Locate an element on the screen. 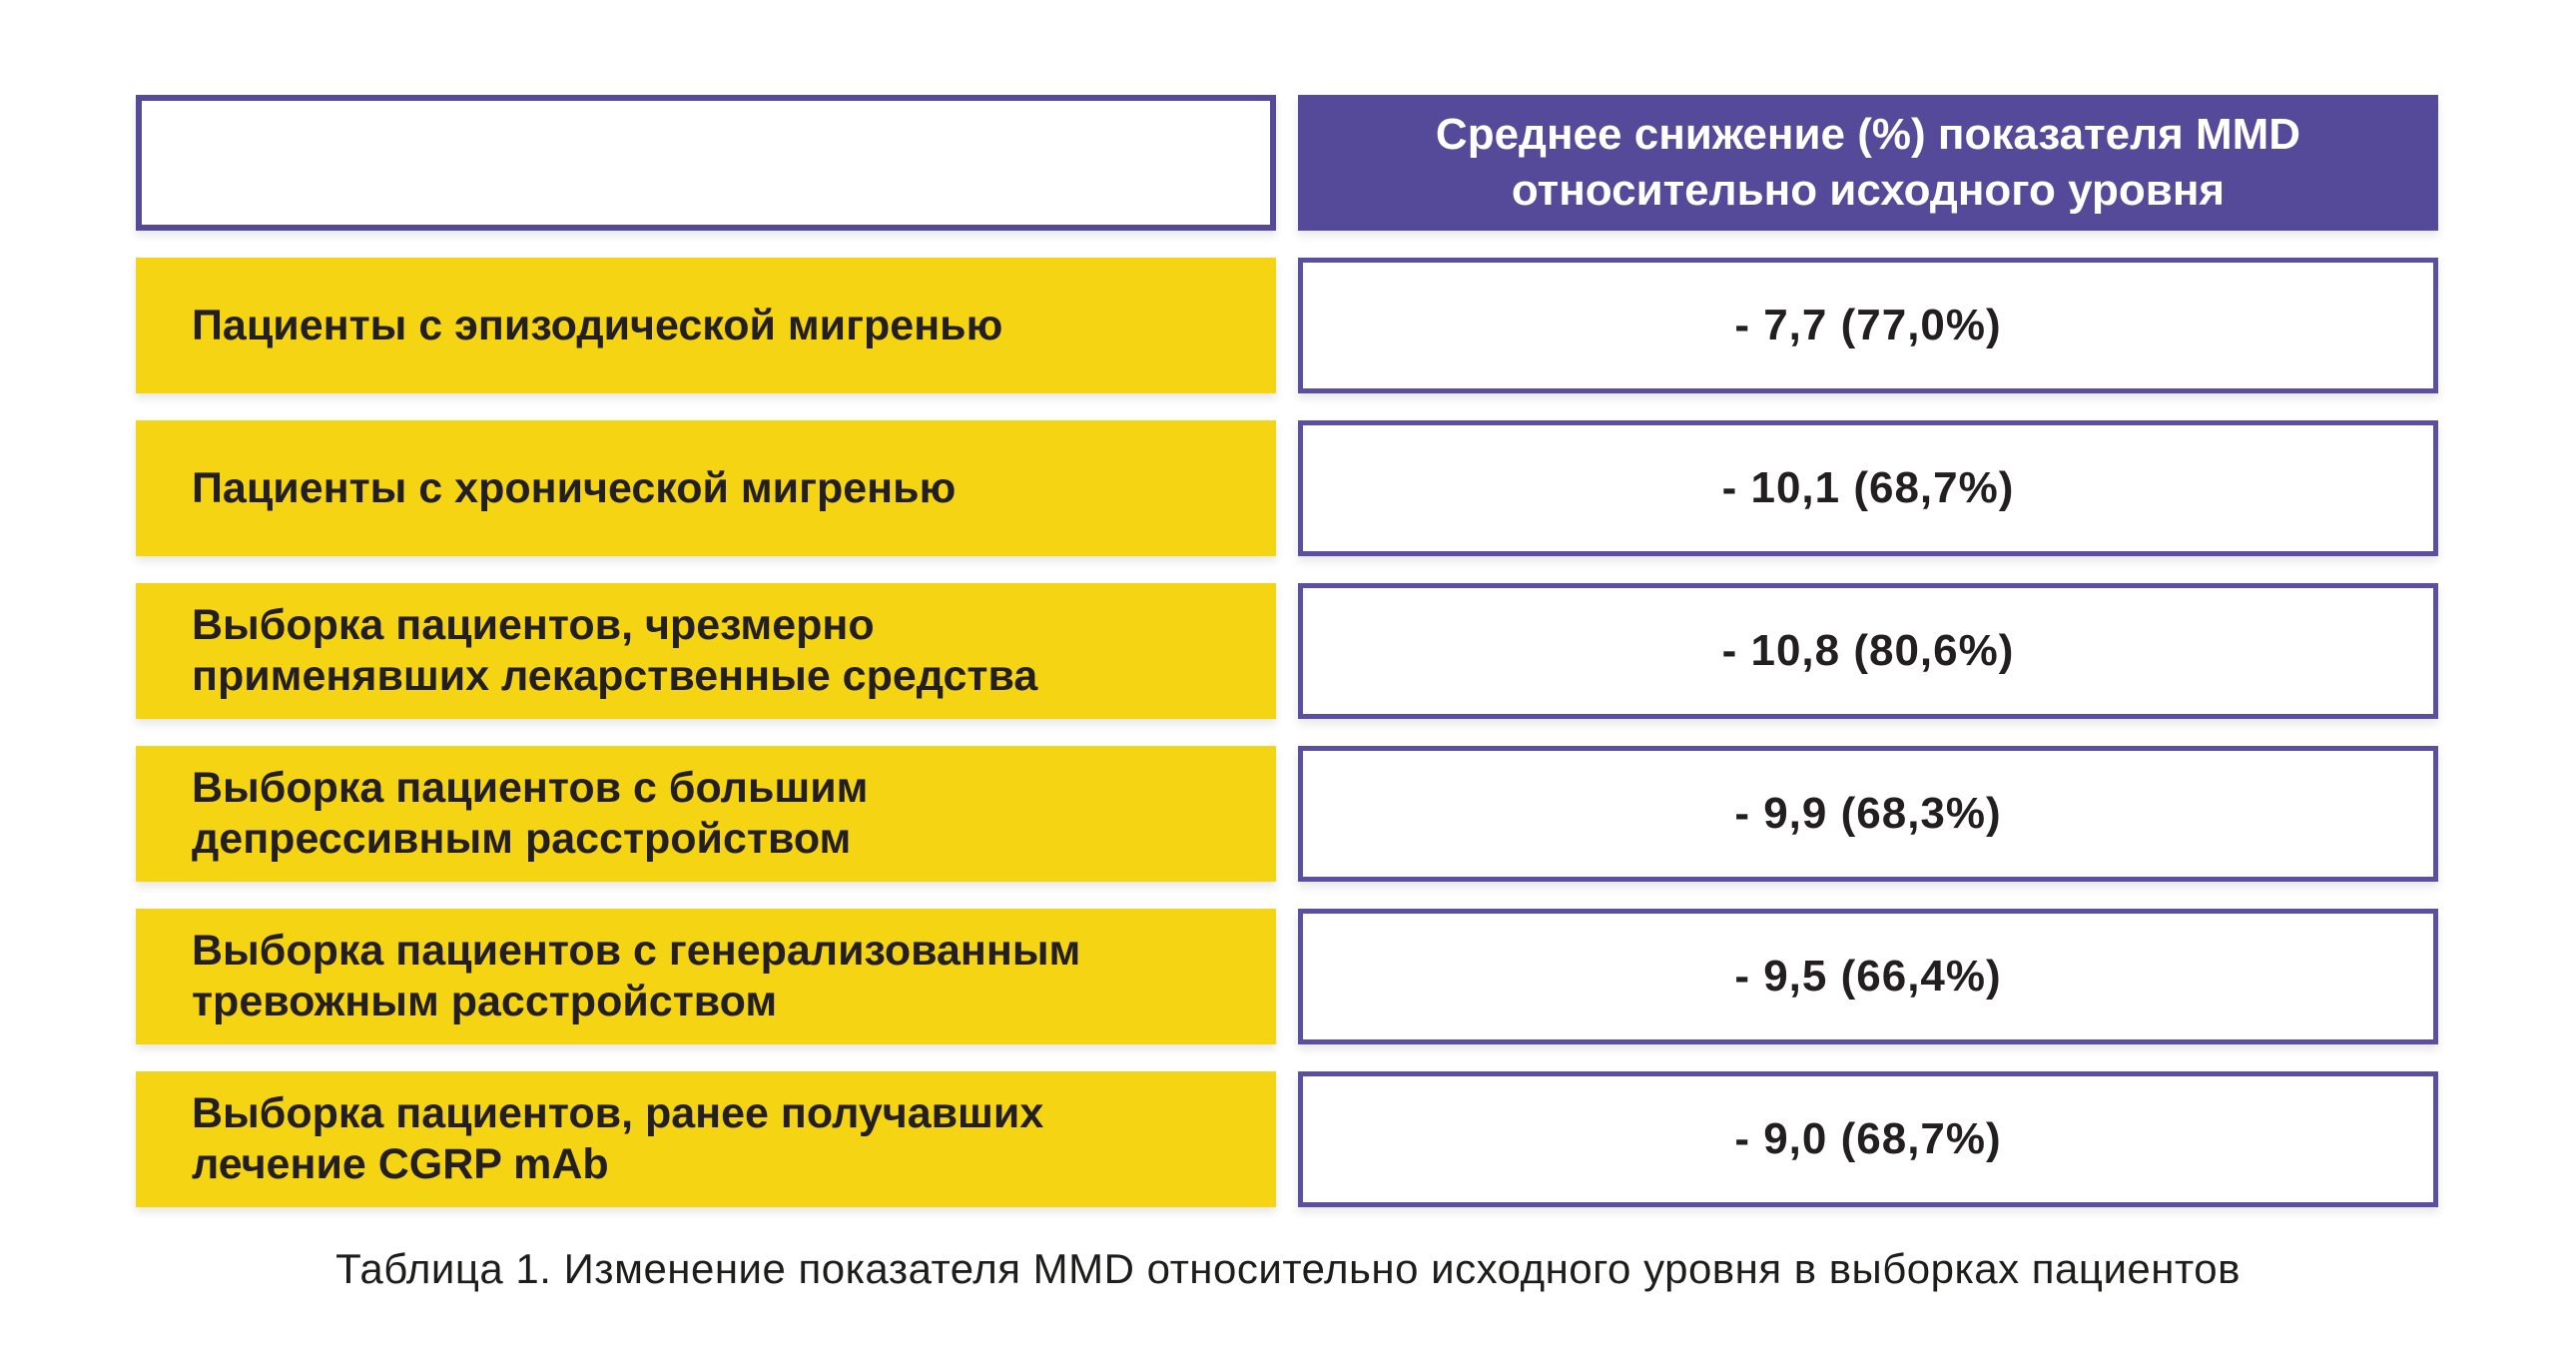 This screenshot has width=2576, height=1351. row-value-chronic-migraine: - 10,1 (68,7%) is located at coordinates (1868, 488).